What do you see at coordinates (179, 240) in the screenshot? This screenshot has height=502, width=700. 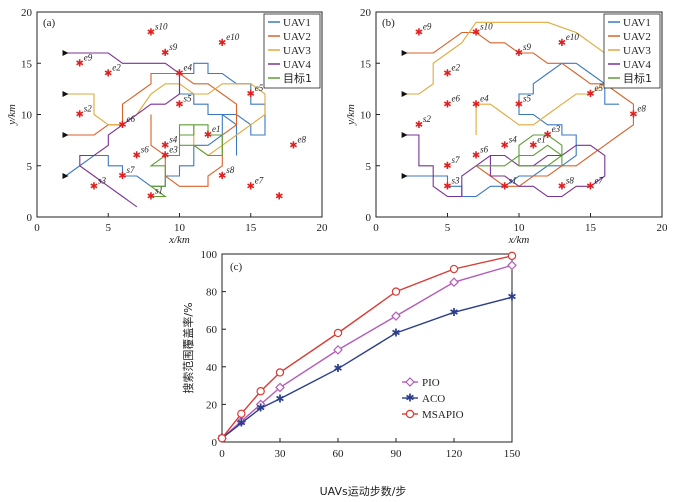 I see `x-axis-label: x/km` at bounding box center [179, 240].